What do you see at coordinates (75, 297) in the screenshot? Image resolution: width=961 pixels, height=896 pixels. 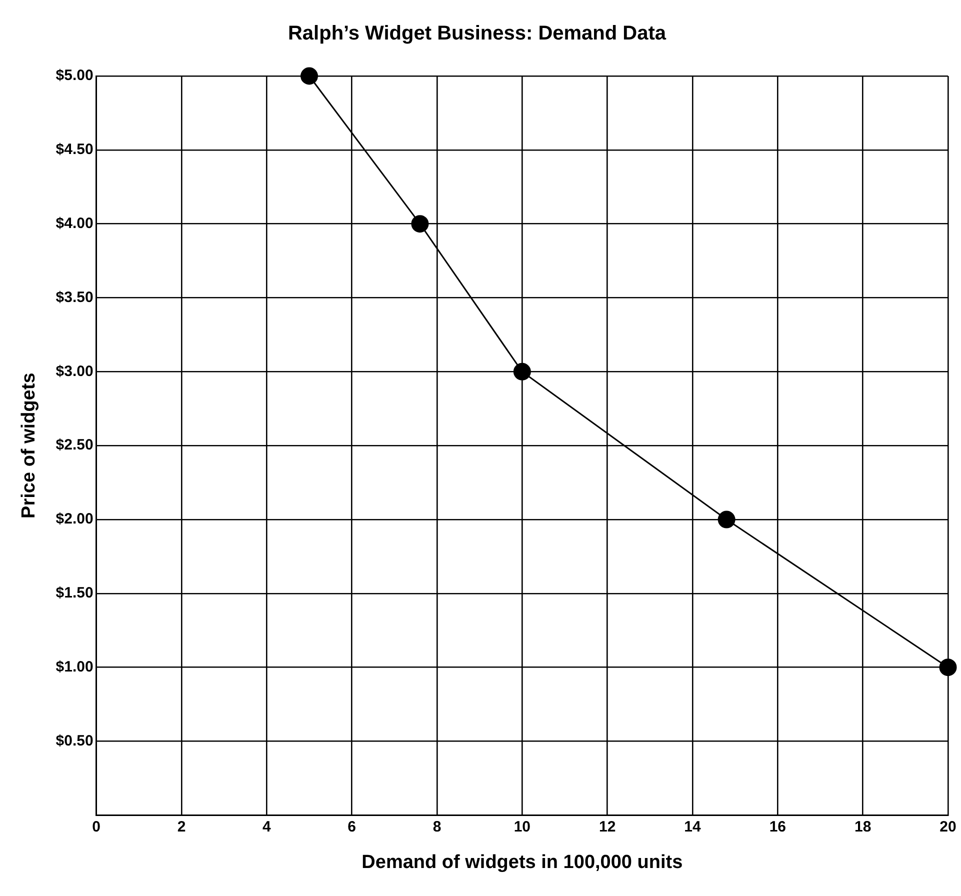 I see `y-tick-label: $3.50` at bounding box center [75, 297].